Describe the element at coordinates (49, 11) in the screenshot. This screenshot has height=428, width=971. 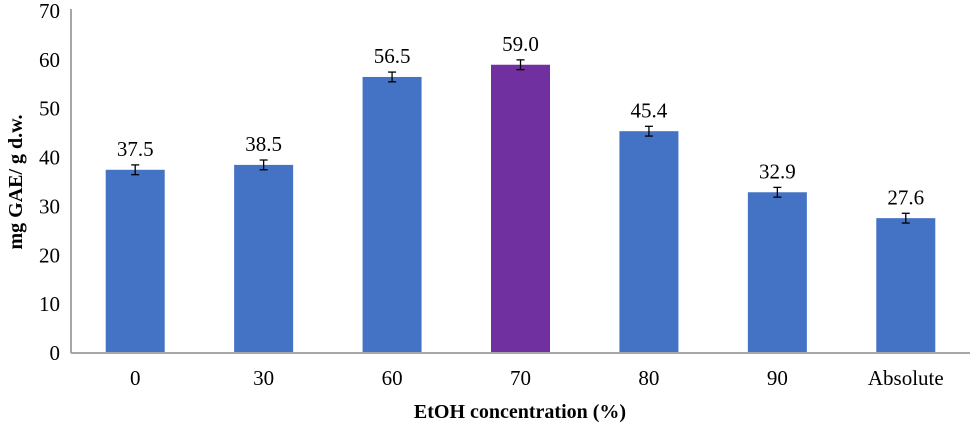
I see `y-tick-label: 70` at that location.